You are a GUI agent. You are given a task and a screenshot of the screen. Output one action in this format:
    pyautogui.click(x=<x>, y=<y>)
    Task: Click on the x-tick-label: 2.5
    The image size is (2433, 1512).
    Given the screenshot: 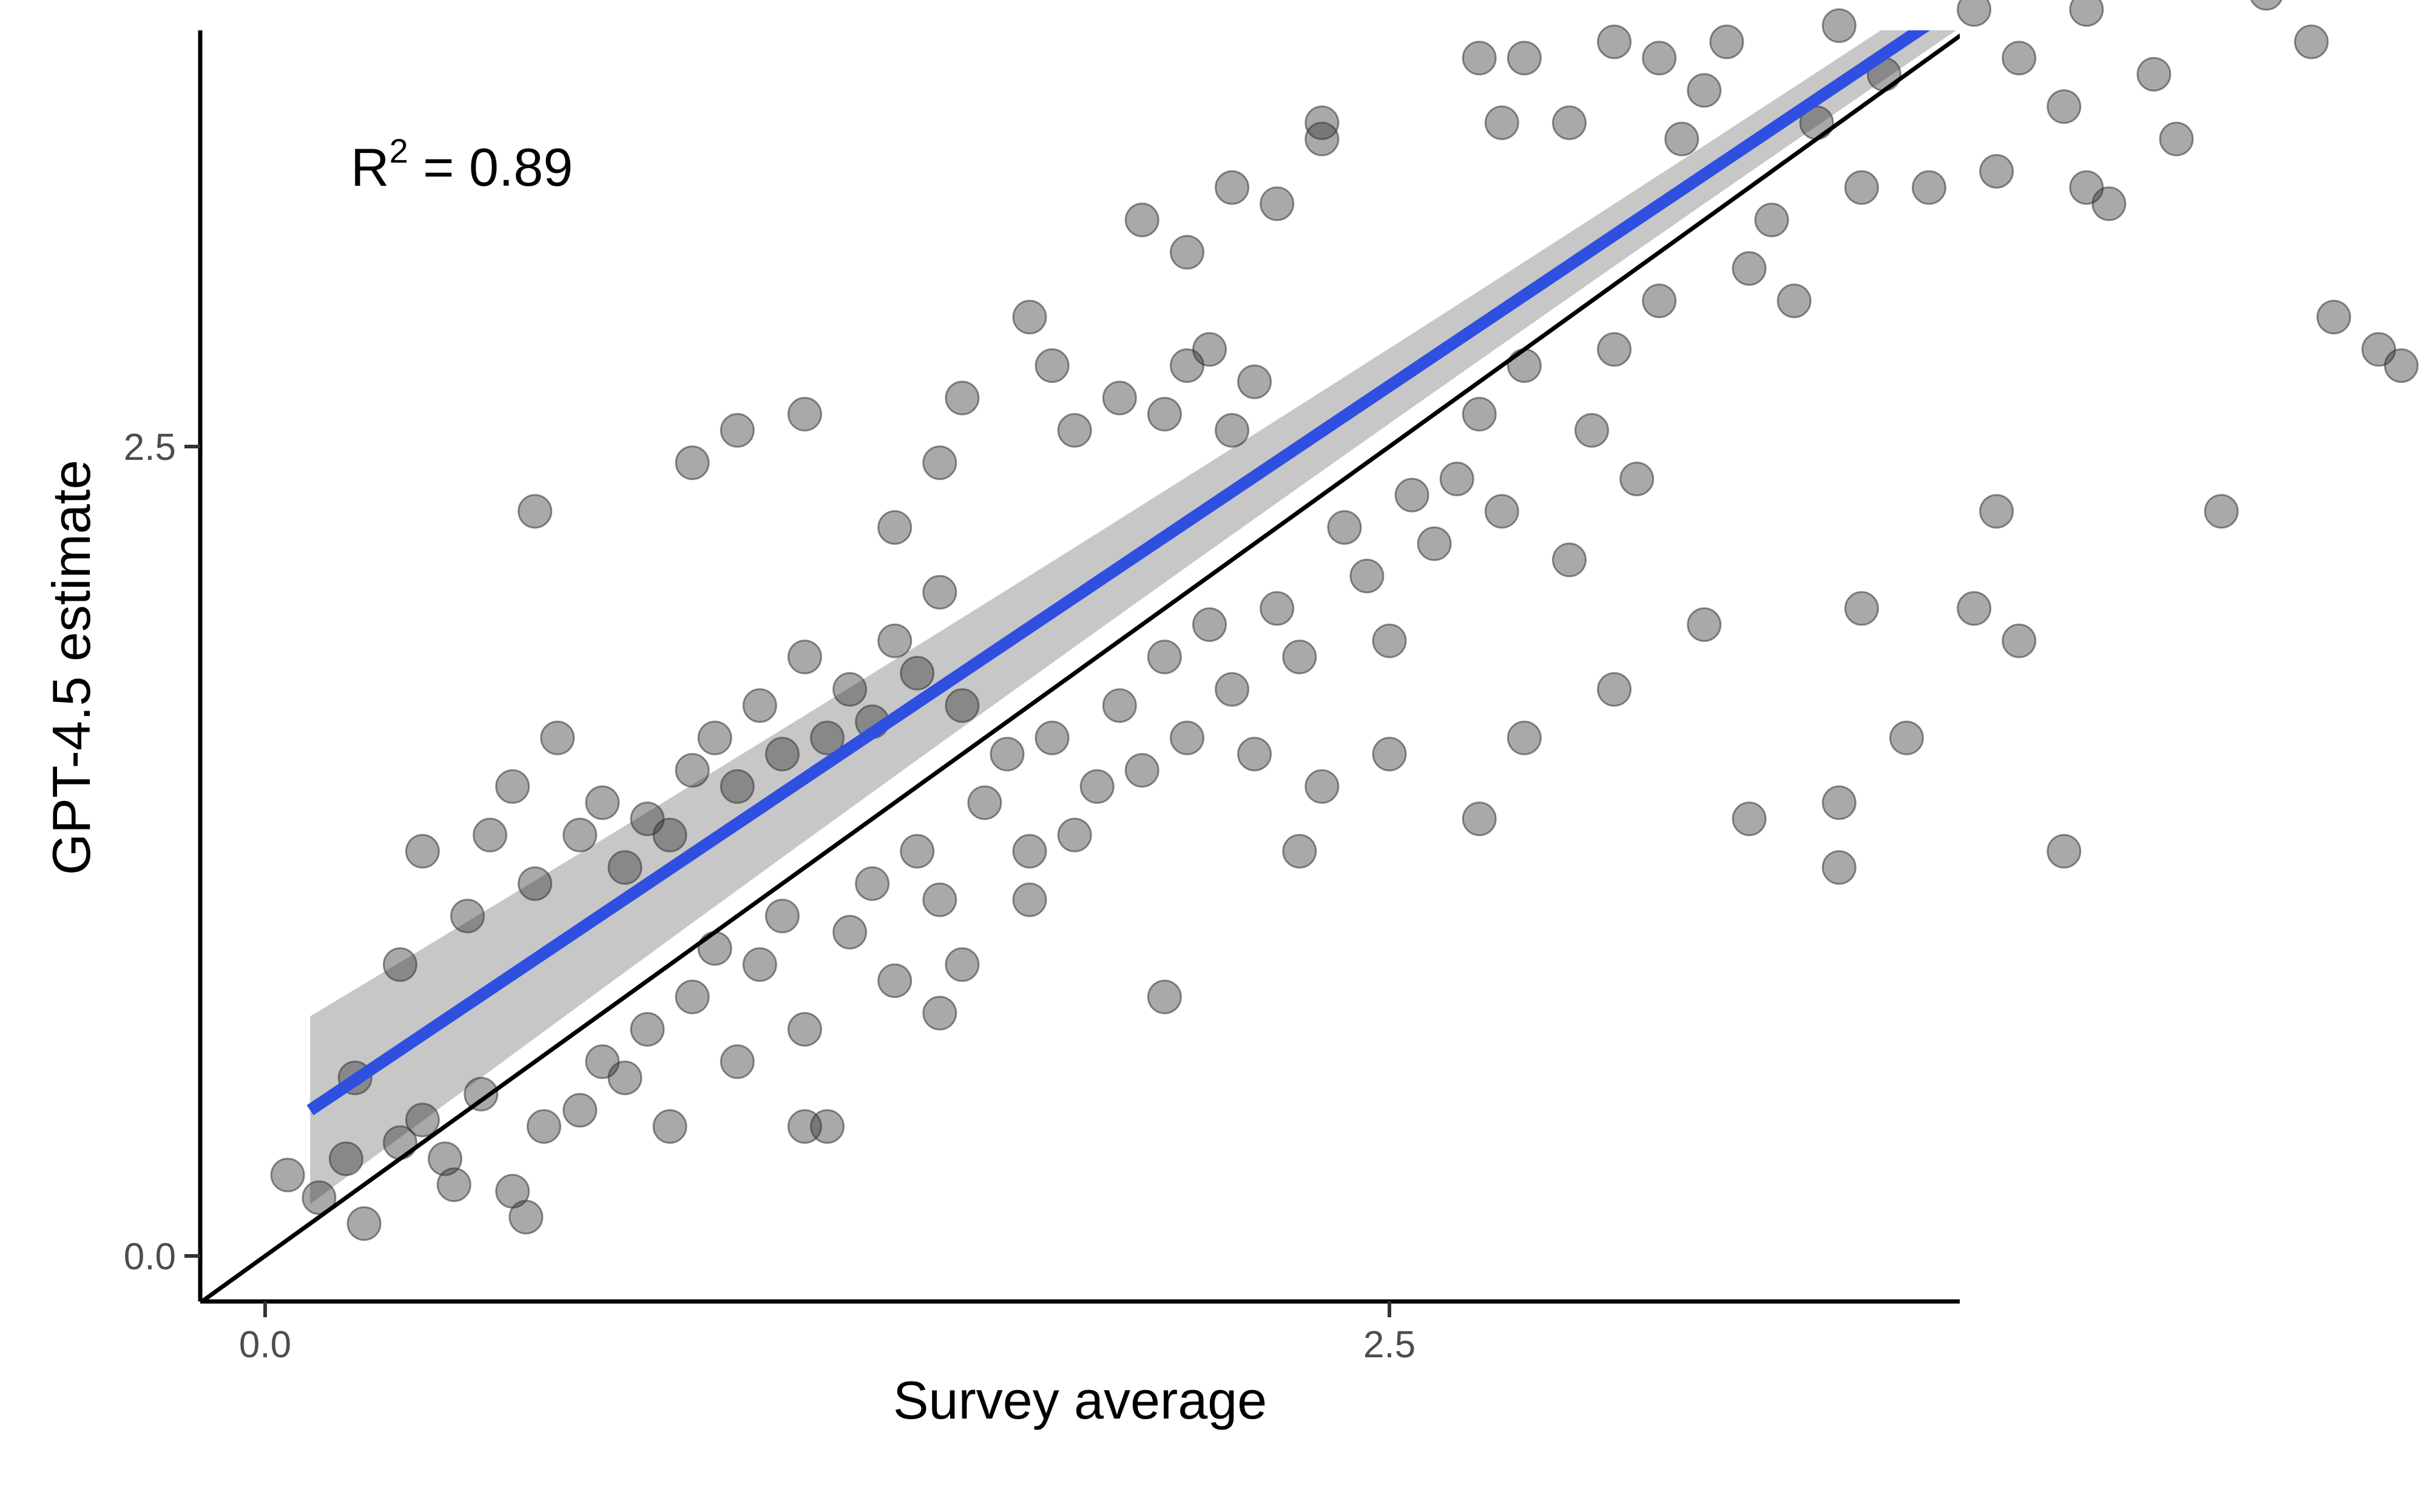 What is the action you would take?
    pyautogui.click(x=1389, y=1345)
    